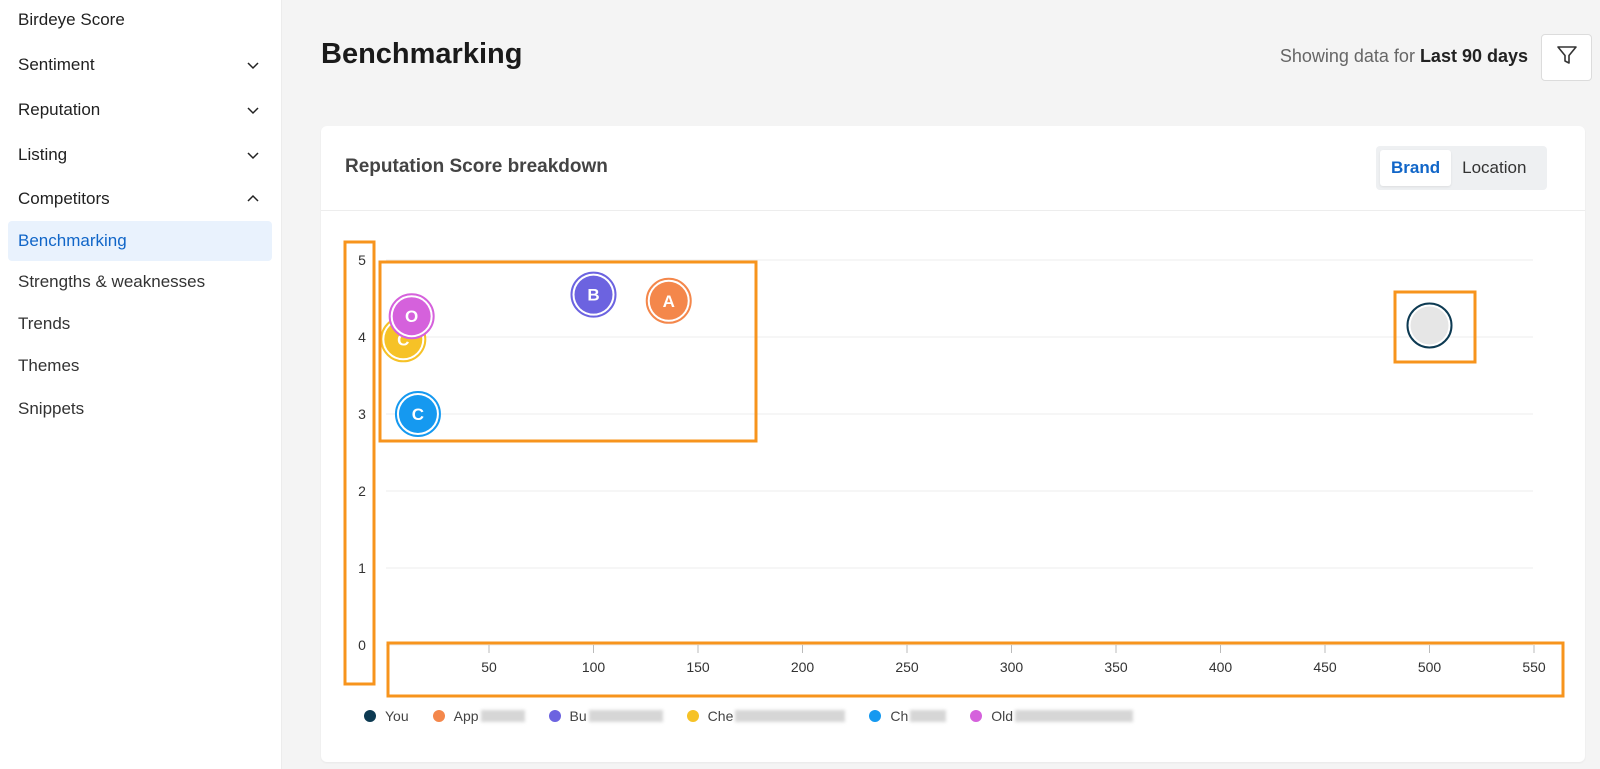 The width and height of the screenshot is (1600, 769). I want to click on scatter-point: B, so click(593, 294).